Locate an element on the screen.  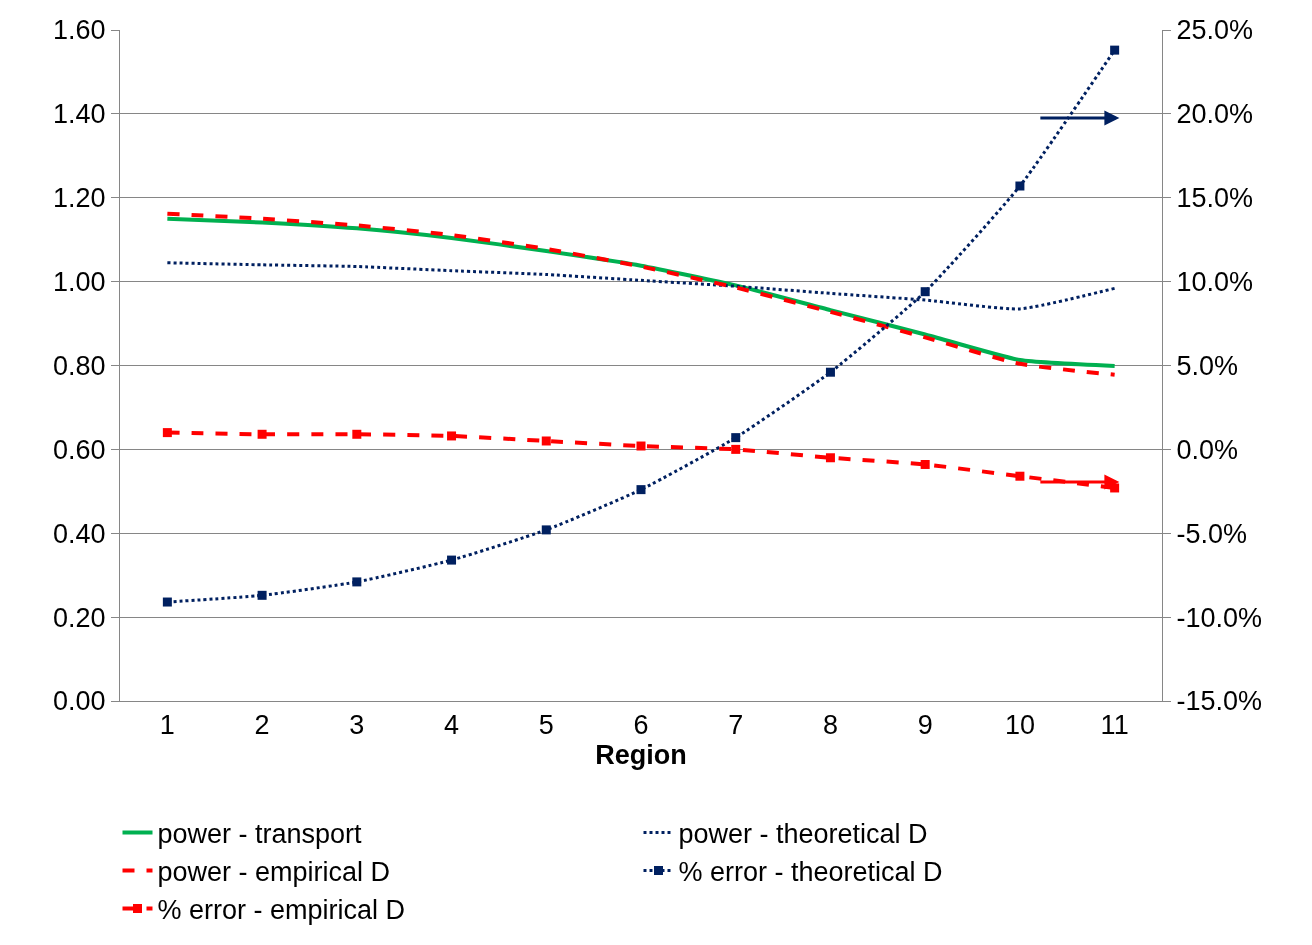
legend-label: power - theoretical D is located at coordinates (803, 833).